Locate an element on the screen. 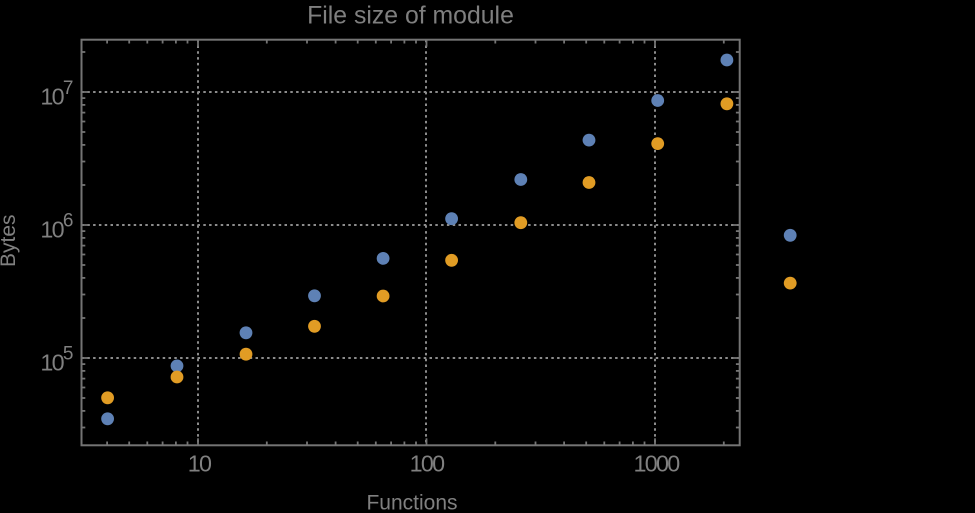 Image resolution: width=975 pixels, height=513 pixels. svg-text: 10 is located at coordinates (200, 464).